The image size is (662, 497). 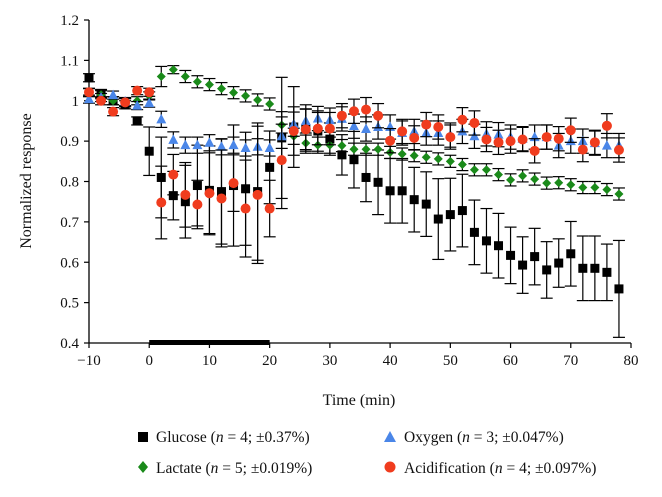 I want to click on x-tick-label: 60, so click(x=510, y=361).